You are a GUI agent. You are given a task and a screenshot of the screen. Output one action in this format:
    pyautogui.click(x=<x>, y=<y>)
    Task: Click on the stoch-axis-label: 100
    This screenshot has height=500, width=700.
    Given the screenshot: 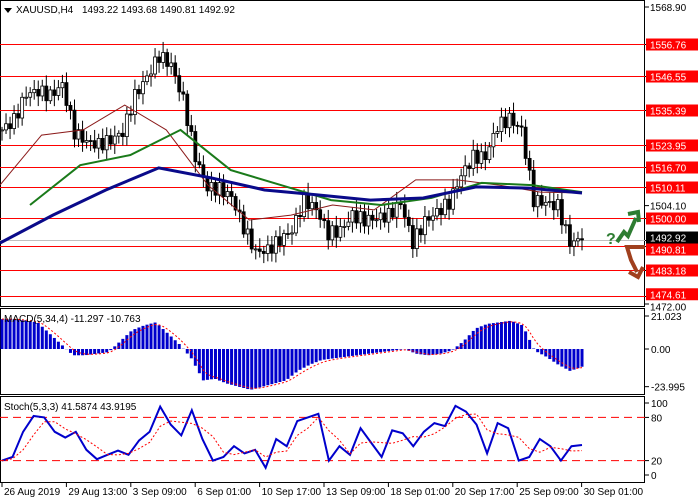 What is the action you would take?
    pyautogui.click(x=659, y=404)
    